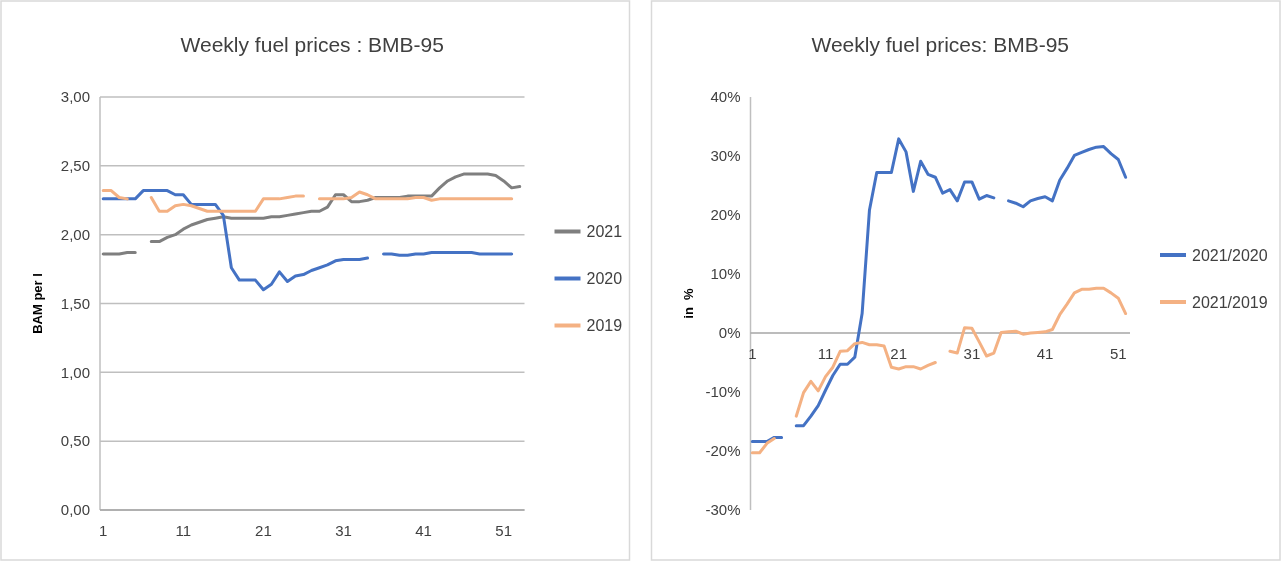  I want to click on y-tick-label: 40%, so click(725, 97).